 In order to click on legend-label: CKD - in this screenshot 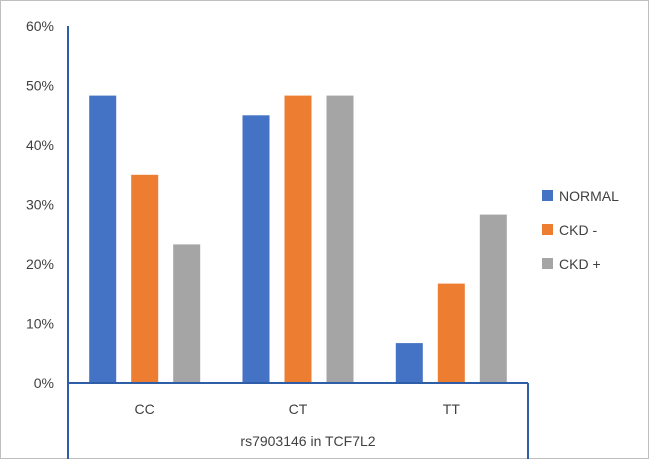, I will do `click(578, 230)`.